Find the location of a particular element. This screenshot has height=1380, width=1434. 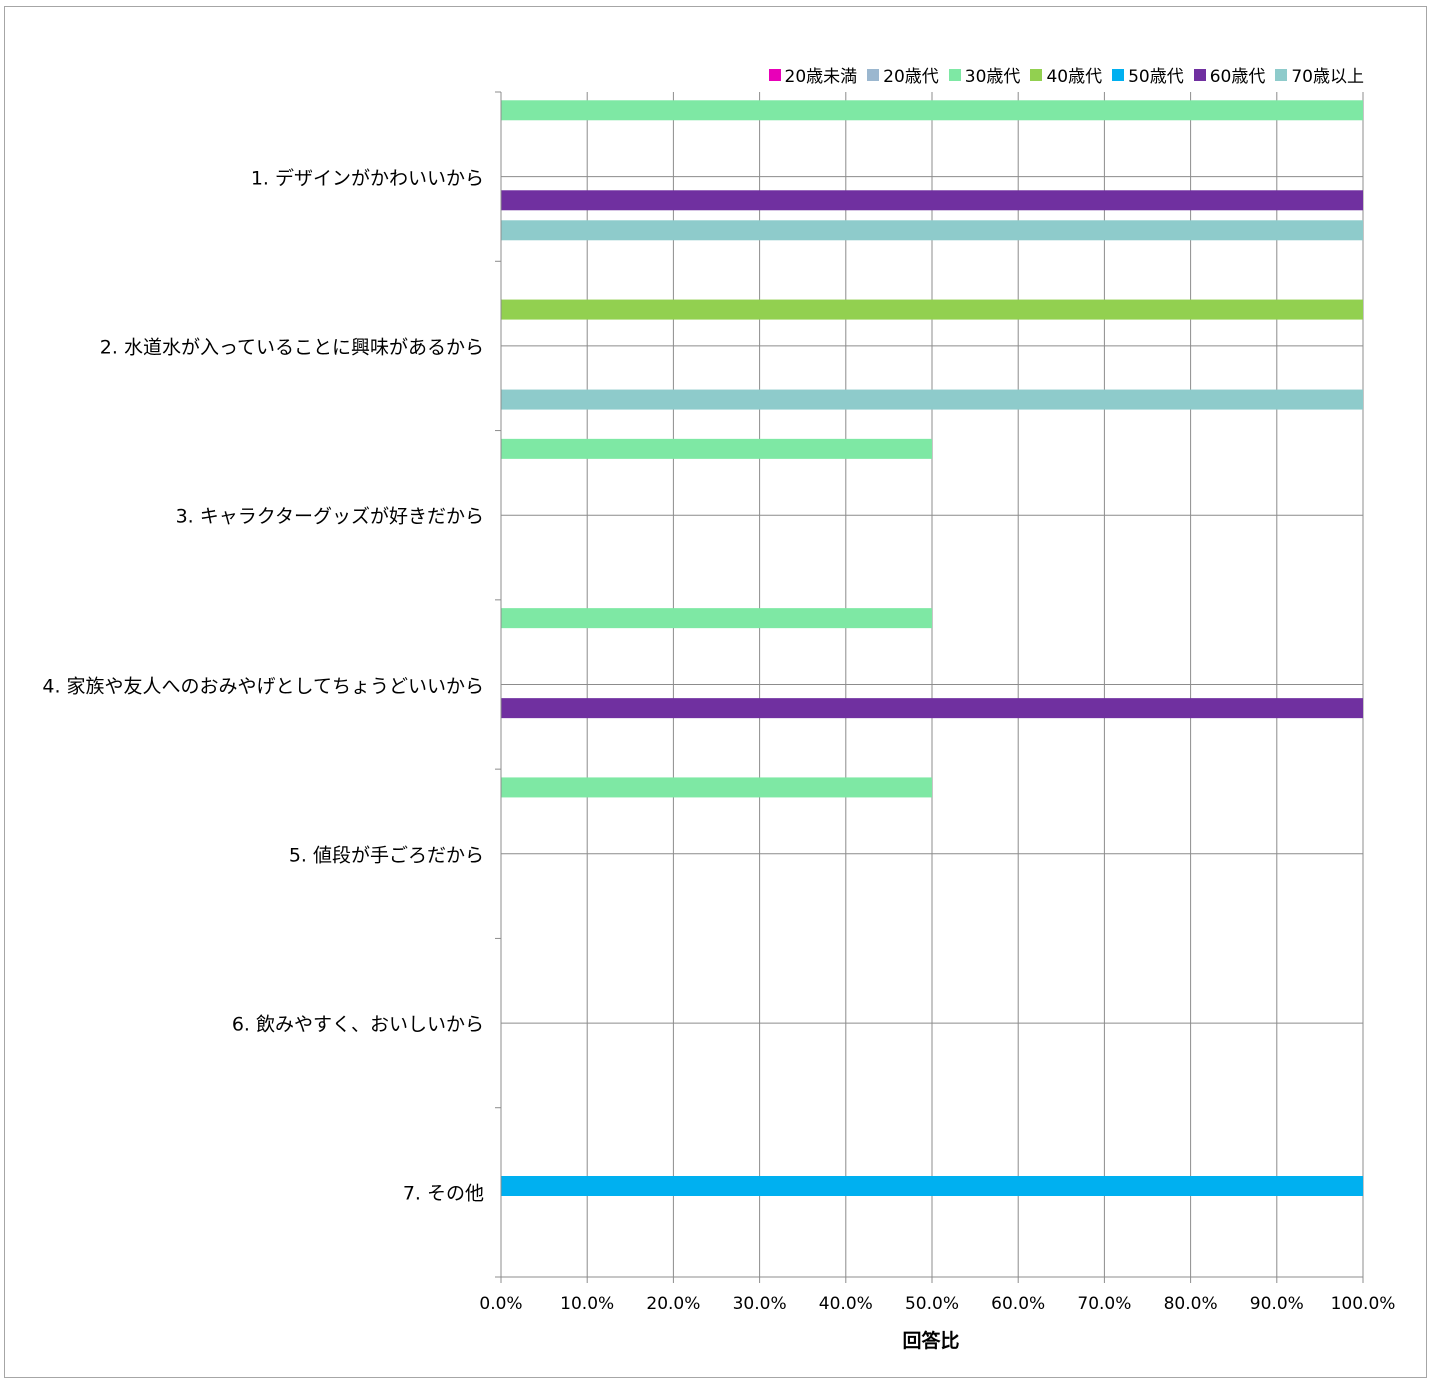

legend-item: 70歳以上 is located at coordinates (1319, 74).